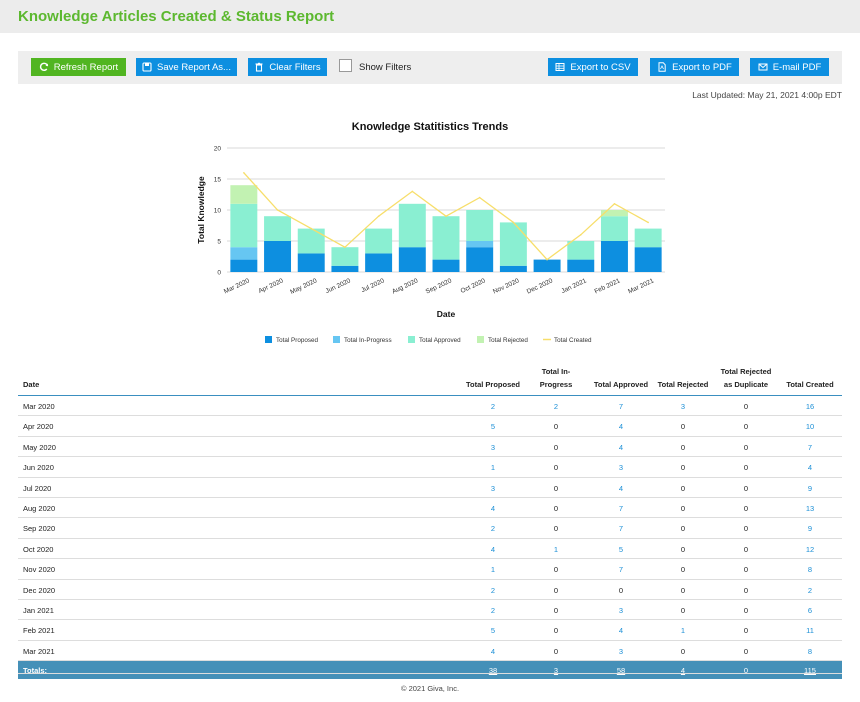  Describe the element at coordinates (810, 590) in the screenshot. I see `cell-created: 2` at that location.